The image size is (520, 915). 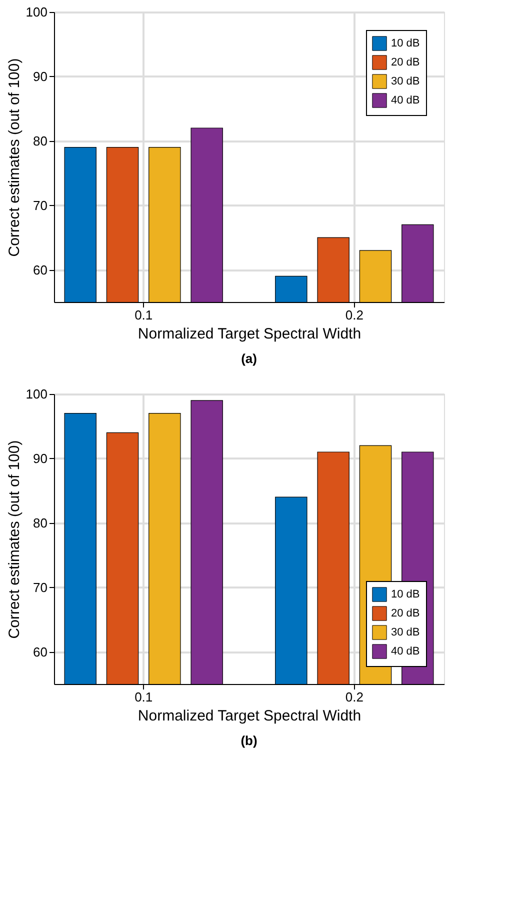 I want to click on text: (b), so click(x=249, y=740).